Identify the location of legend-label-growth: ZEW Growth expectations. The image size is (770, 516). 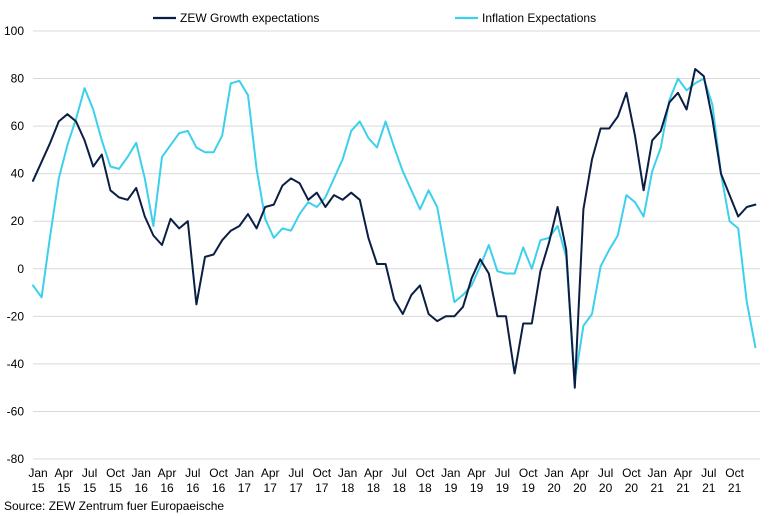
(249, 18).